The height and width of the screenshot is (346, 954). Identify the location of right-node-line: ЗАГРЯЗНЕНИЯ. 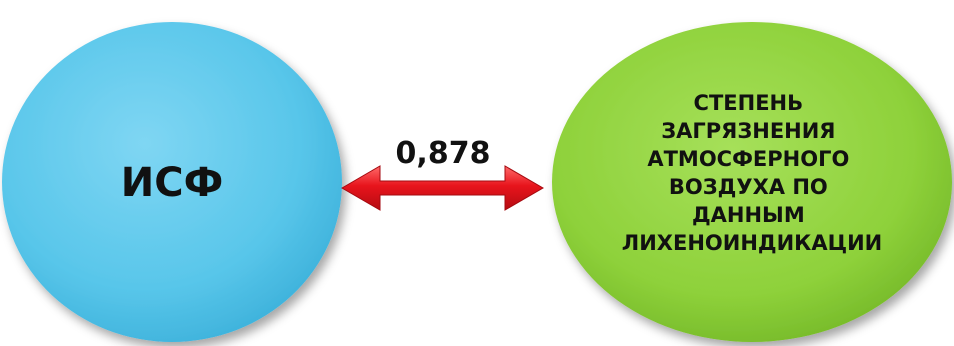
(748, 131).